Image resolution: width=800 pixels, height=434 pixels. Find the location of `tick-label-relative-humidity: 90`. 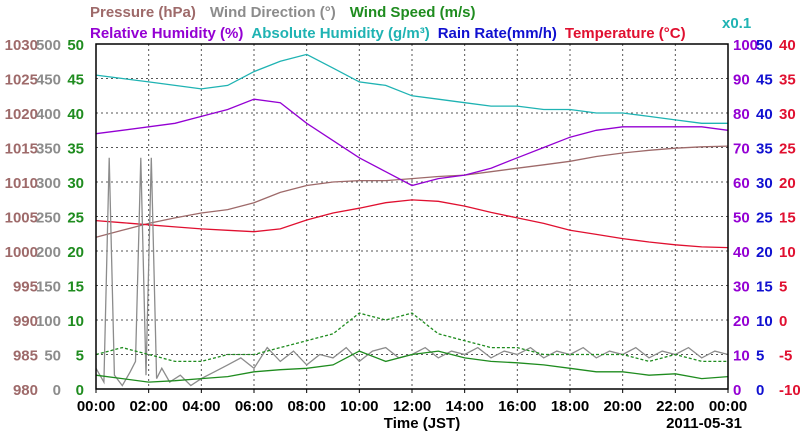

tick-label-relative-humidity: 90 is located at coordinates (741, 80).